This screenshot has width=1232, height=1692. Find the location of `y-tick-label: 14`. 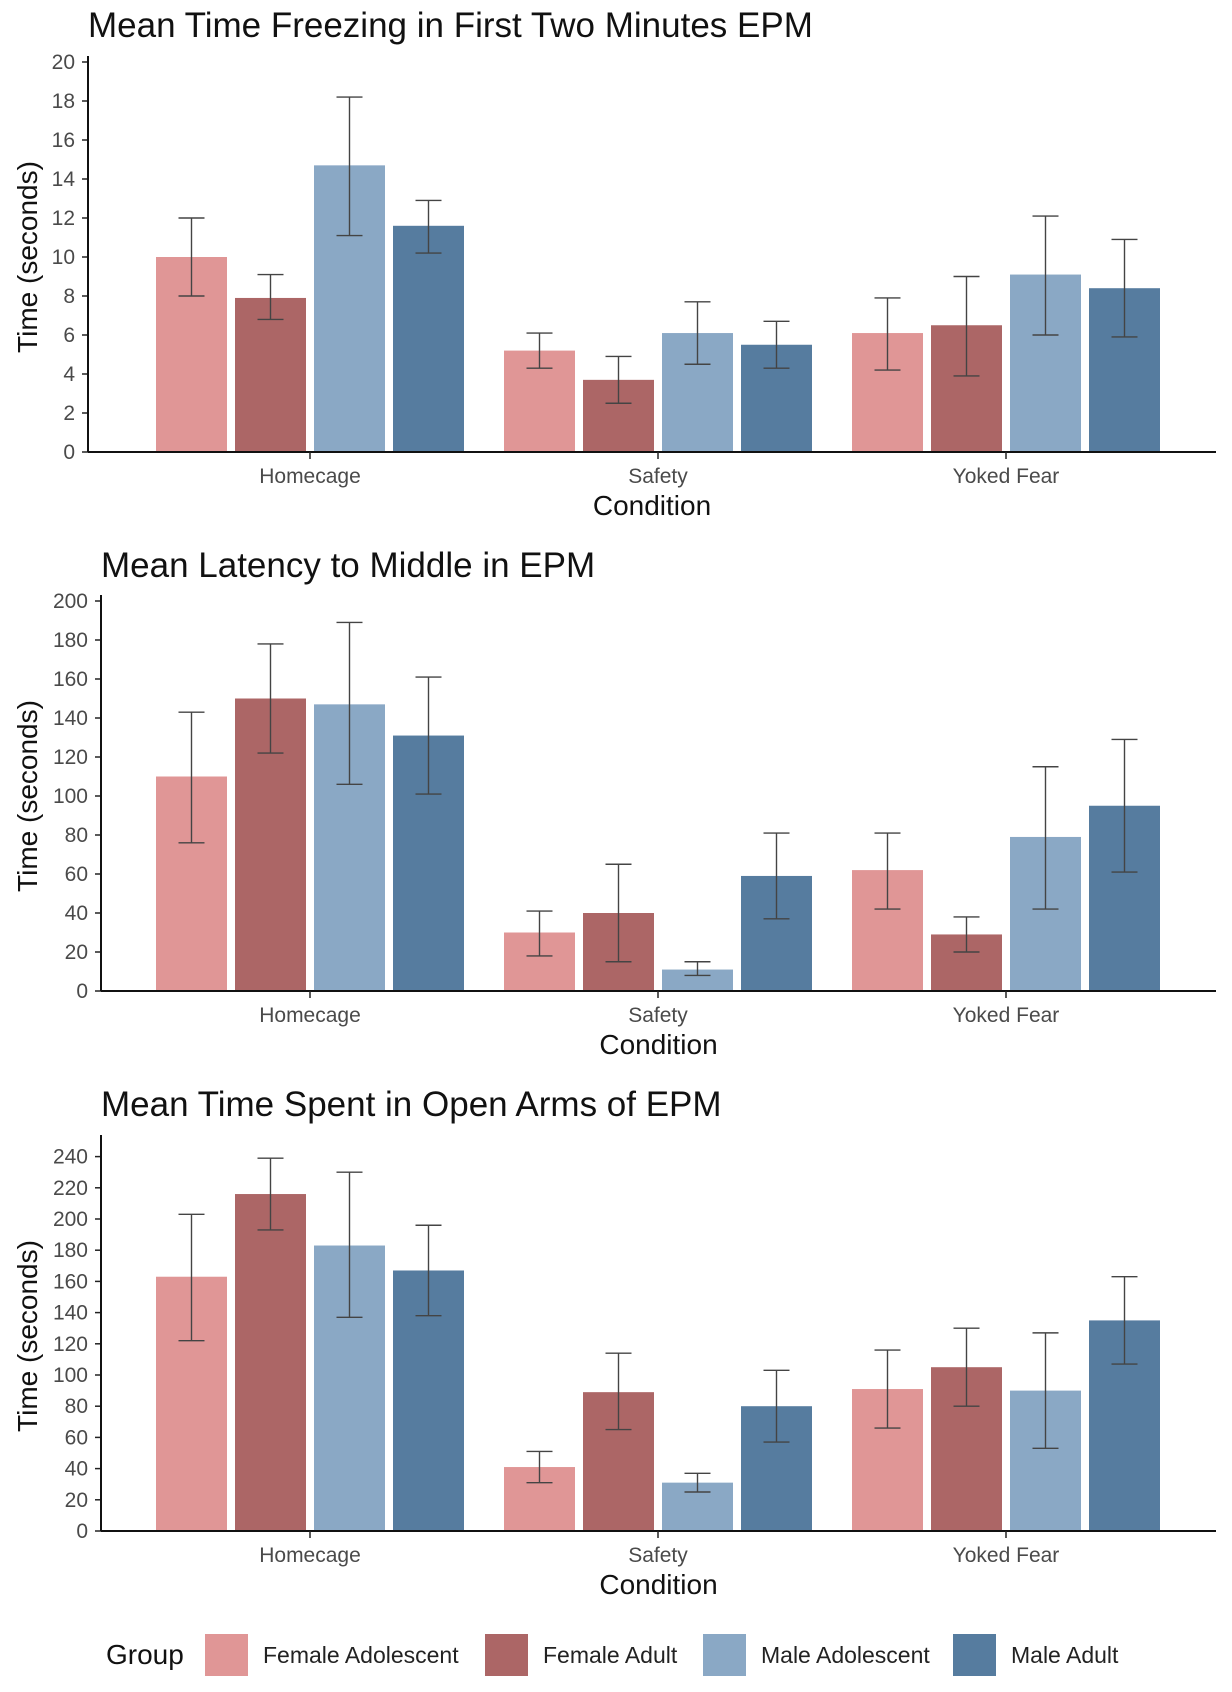

y-tick-label: 14 is located at coordinates (64, 179).